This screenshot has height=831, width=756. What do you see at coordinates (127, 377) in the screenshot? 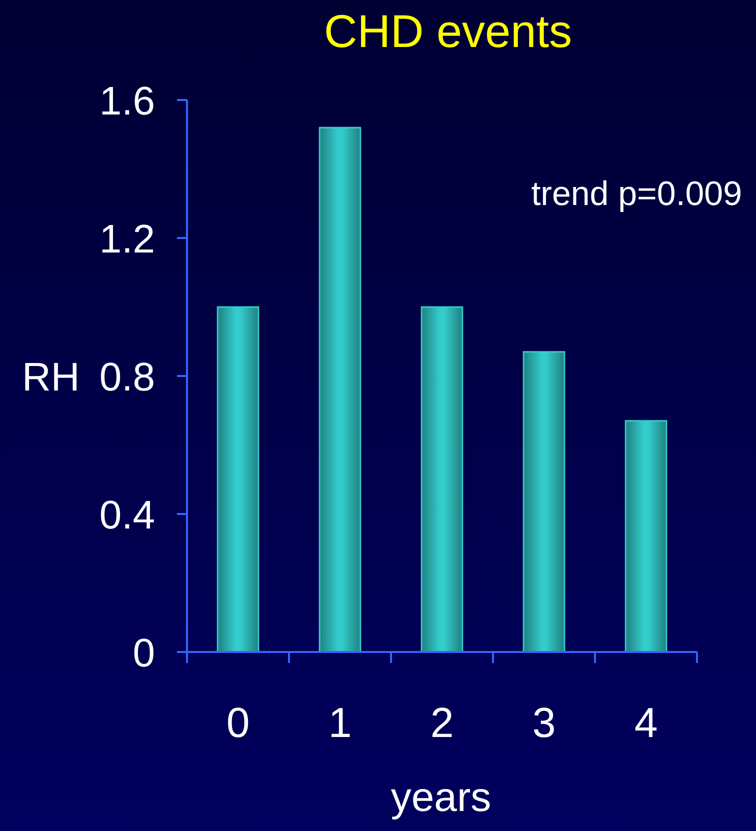
I see `y-tick-label: 0.8` at bounding box center [127, 377].